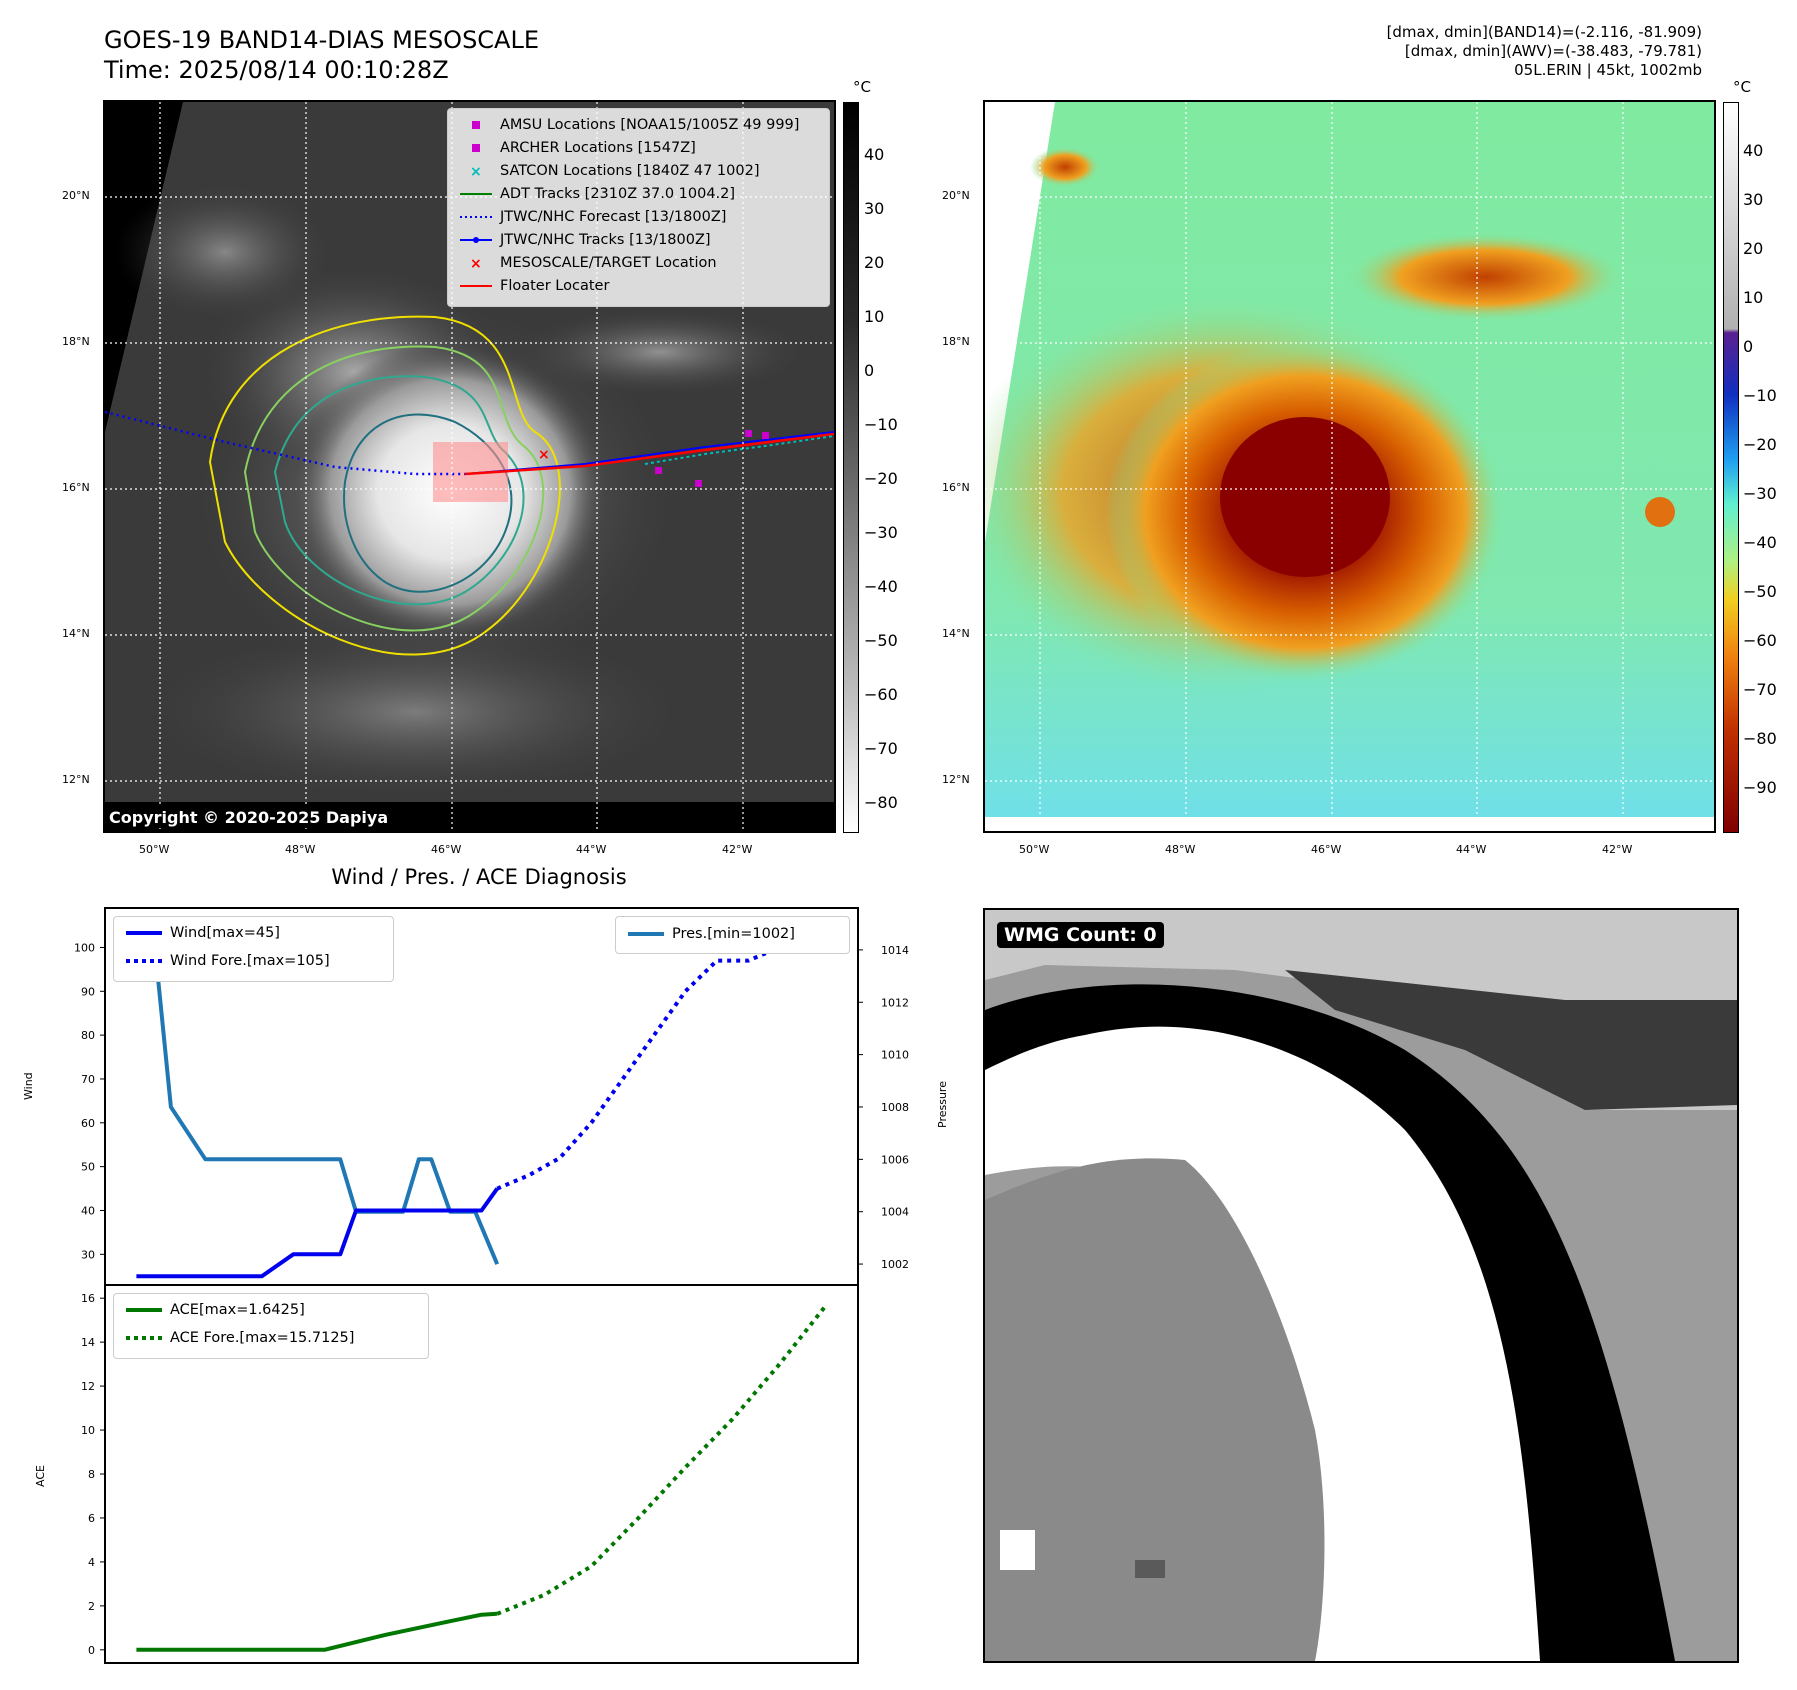 The image size is (1797, 1690). I want to click on colorbar-tick-label: −10, so click(881, 424).